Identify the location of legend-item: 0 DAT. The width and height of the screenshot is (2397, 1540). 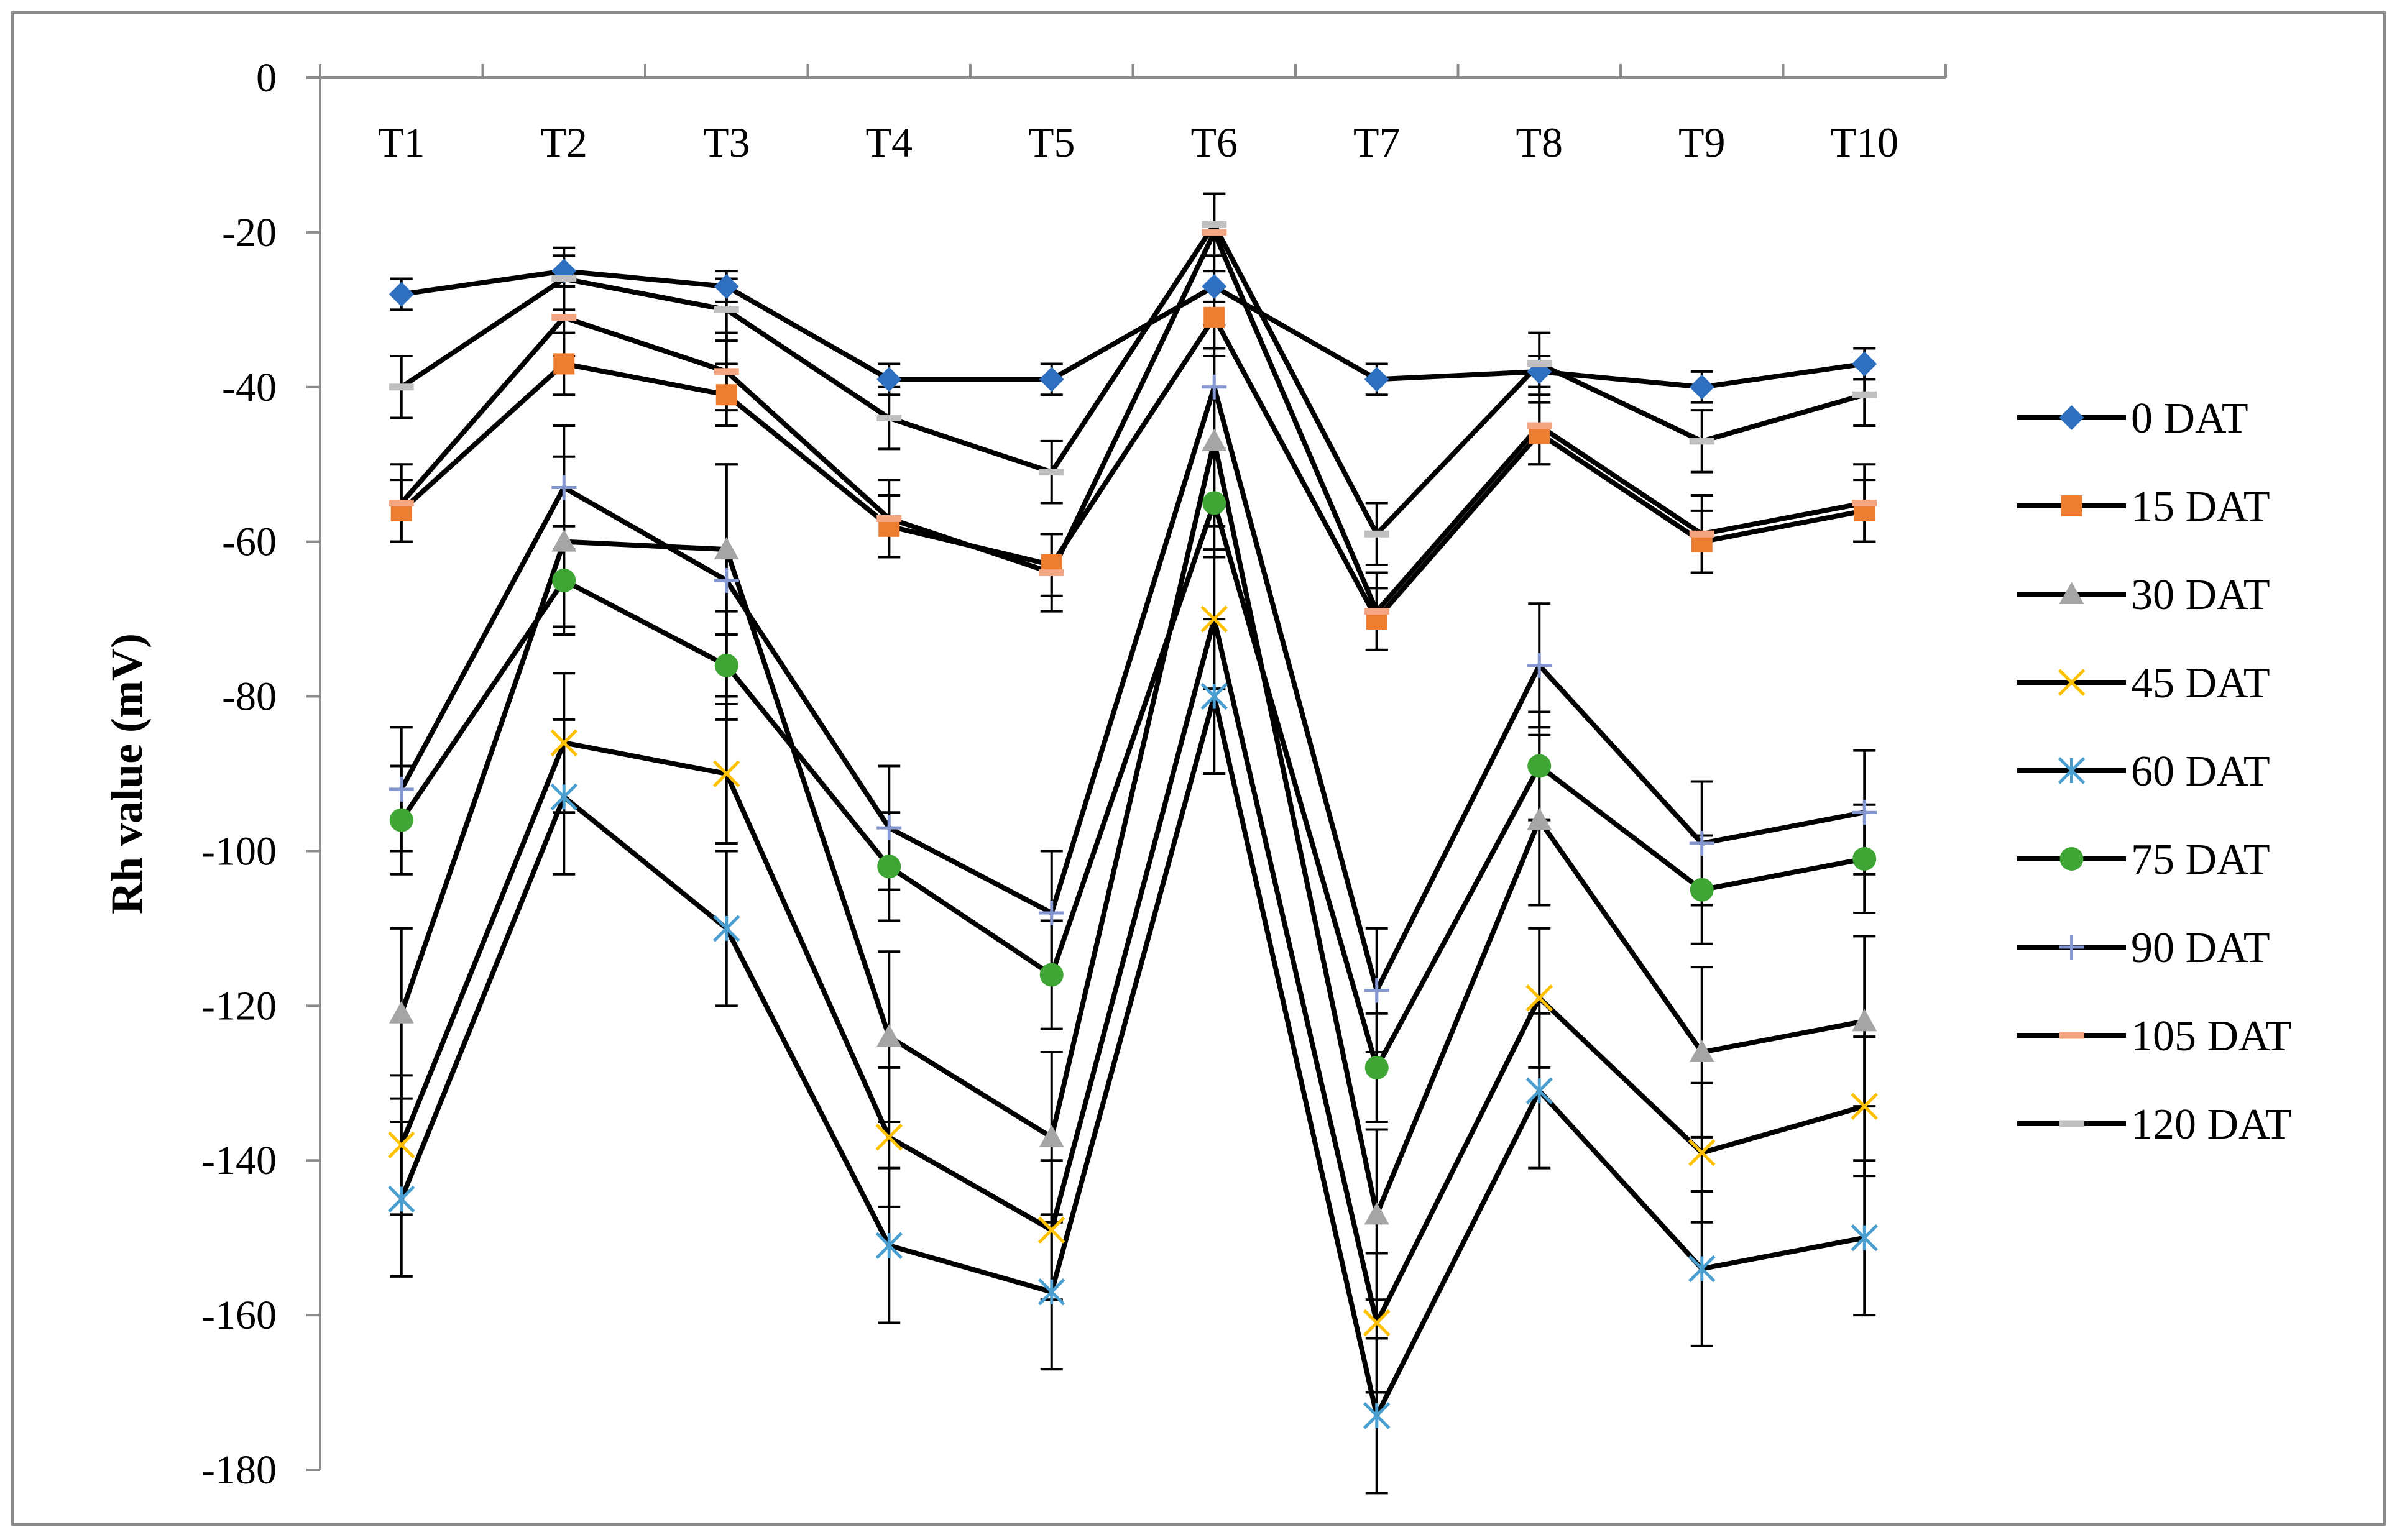
(2132, 418).